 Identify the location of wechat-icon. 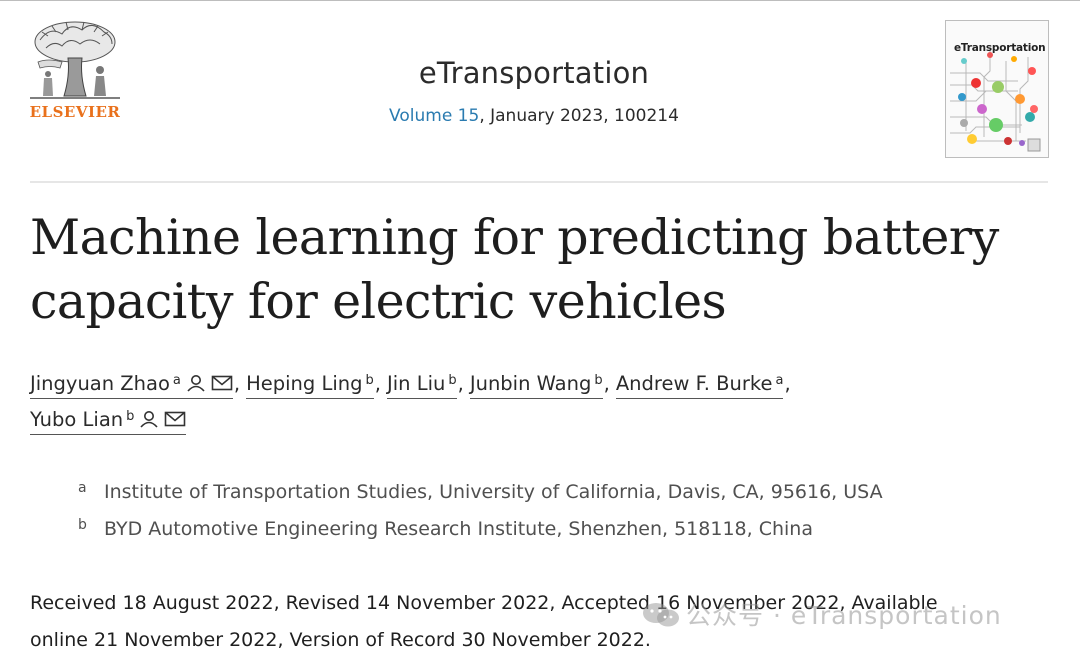
(661, 615).